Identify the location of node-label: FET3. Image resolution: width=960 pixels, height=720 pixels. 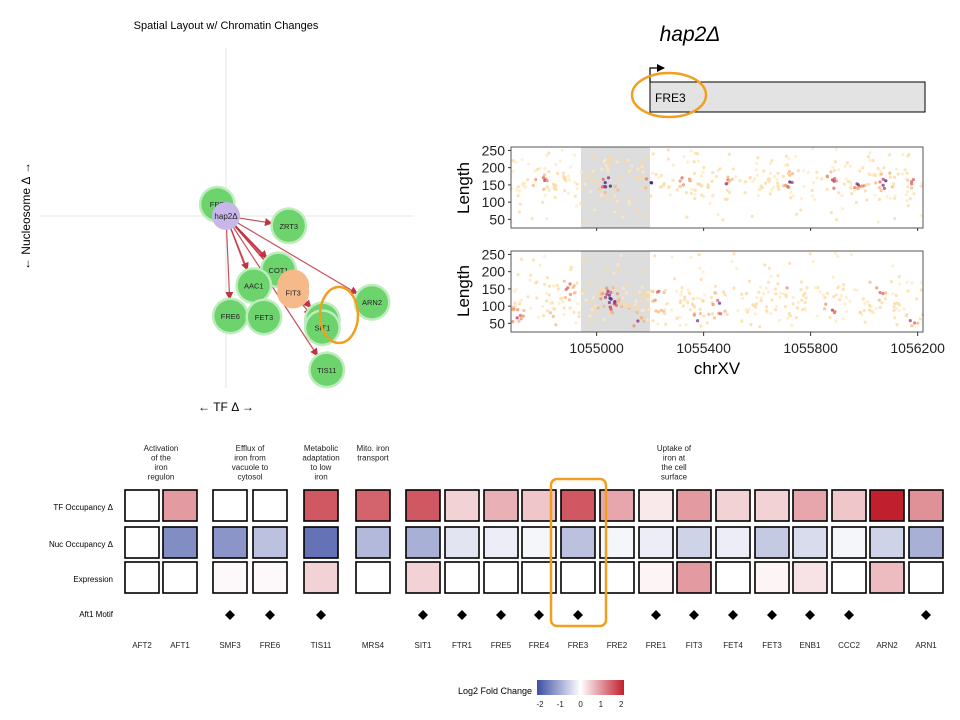
(264, 317).